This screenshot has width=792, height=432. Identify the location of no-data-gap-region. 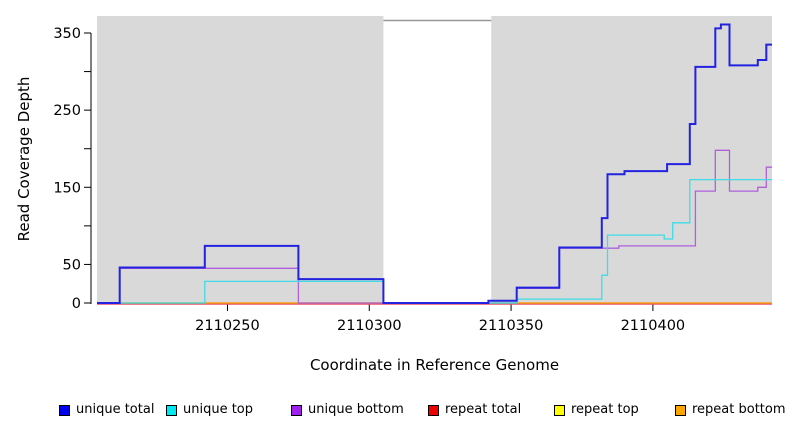
(437, 159).